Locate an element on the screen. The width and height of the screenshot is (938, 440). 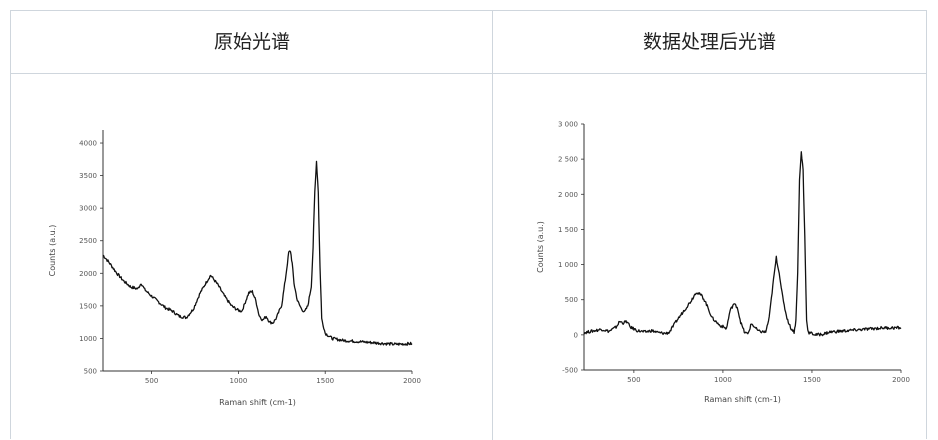
proc-y-tick-label: 0 is located at coordinates (576, 335).